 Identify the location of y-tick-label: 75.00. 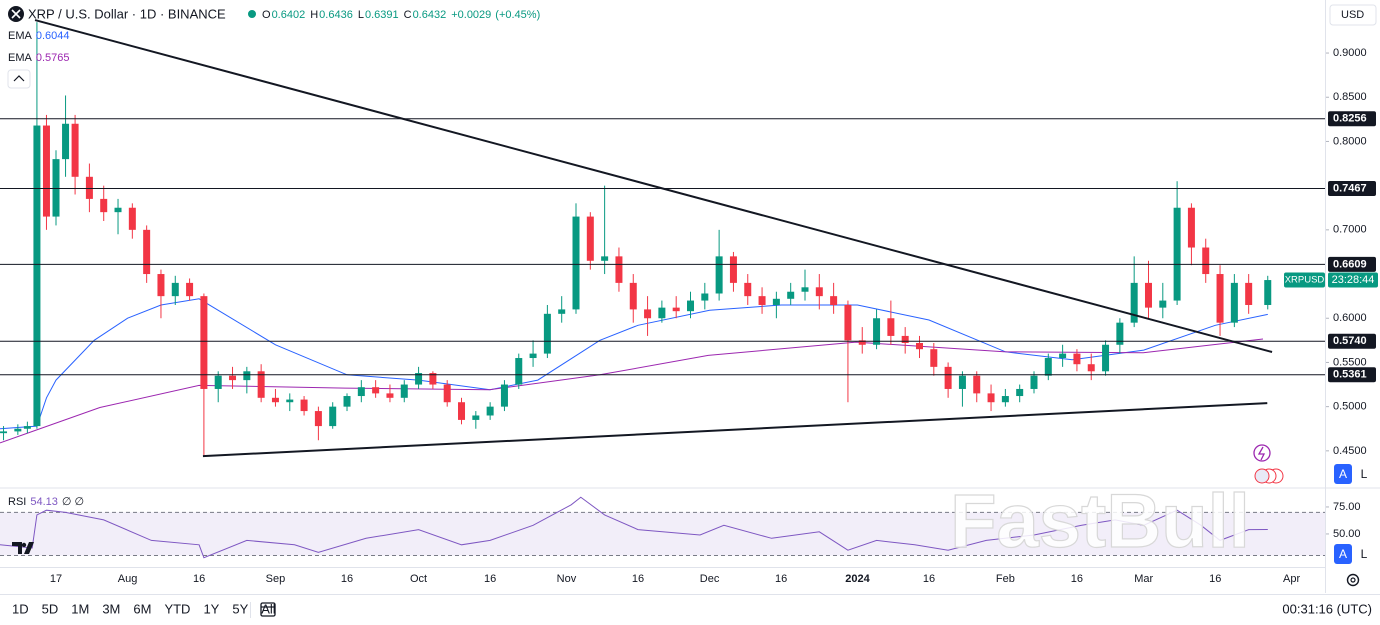
(1347, 507).